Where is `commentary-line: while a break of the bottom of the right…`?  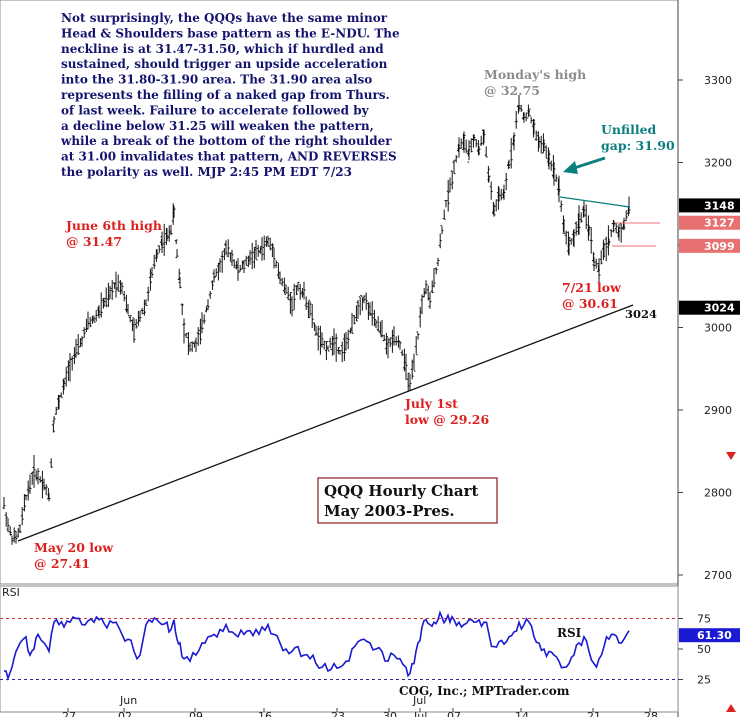
commentary-line: while a break of the bottom of the right… is located at coordinates (226, 141).